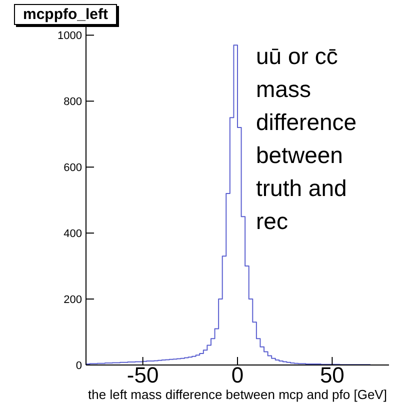 The image size is (413, 403). What do you see at coordinates (237, 394) in the screenshot?
I see `x-axis-title: the left mass difference between mcp and pfo [GeV]` at bounding box center [237, 394].